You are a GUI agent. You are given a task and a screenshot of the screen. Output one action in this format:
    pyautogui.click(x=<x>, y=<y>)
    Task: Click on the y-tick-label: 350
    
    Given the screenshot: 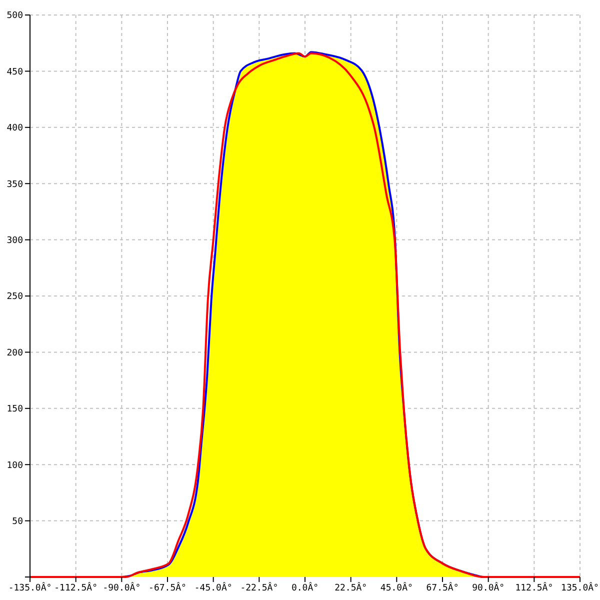 What is the action you would take?
    pyautogui.click(x=14, y=185)
    